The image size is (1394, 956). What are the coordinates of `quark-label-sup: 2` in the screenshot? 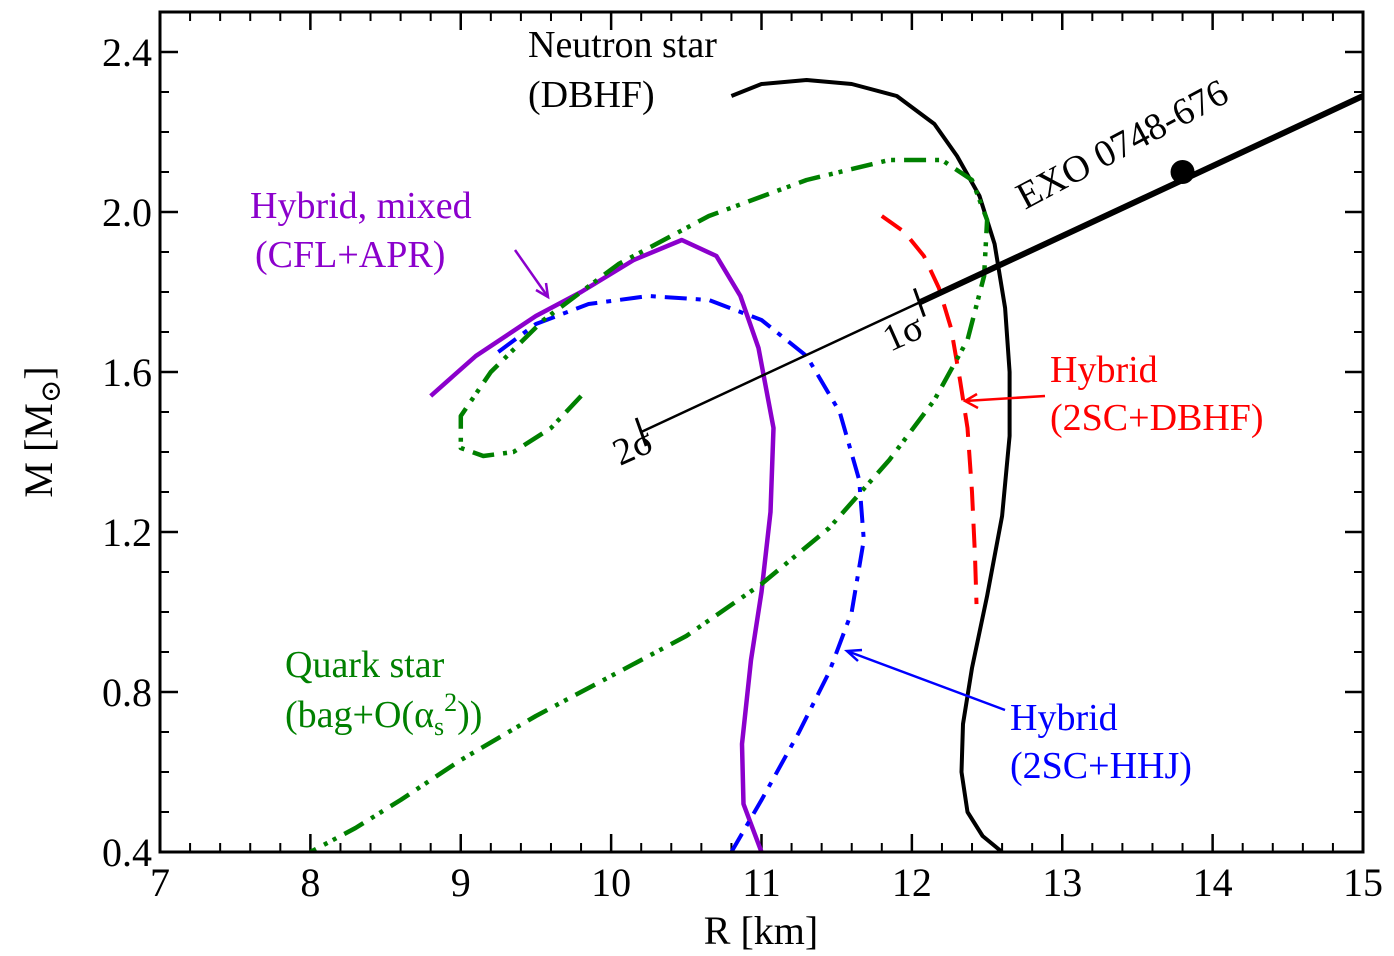 It's located at (450, 702).